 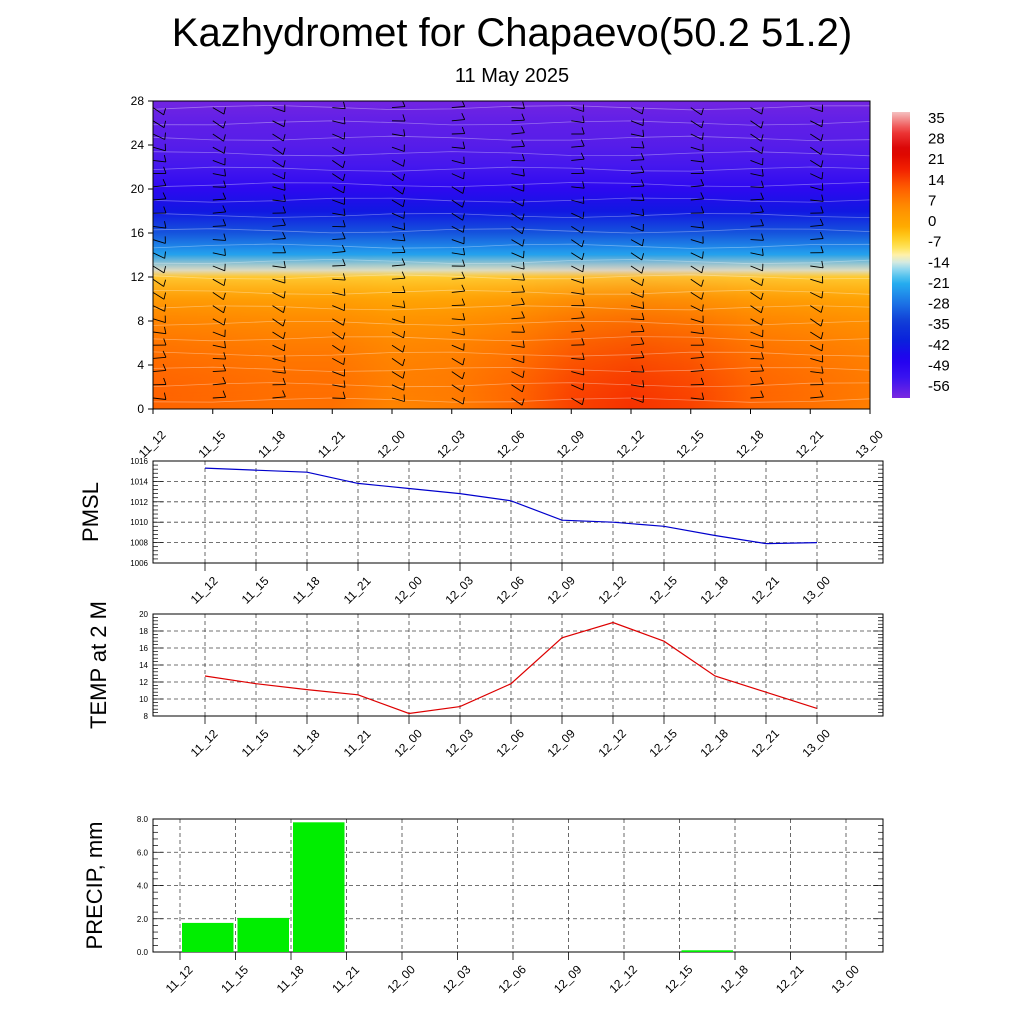 What do you see at coordinates (138, 189) in the screenshot?
I see `heatmap-ytick-label: 20` at bounding box center [138, 189].